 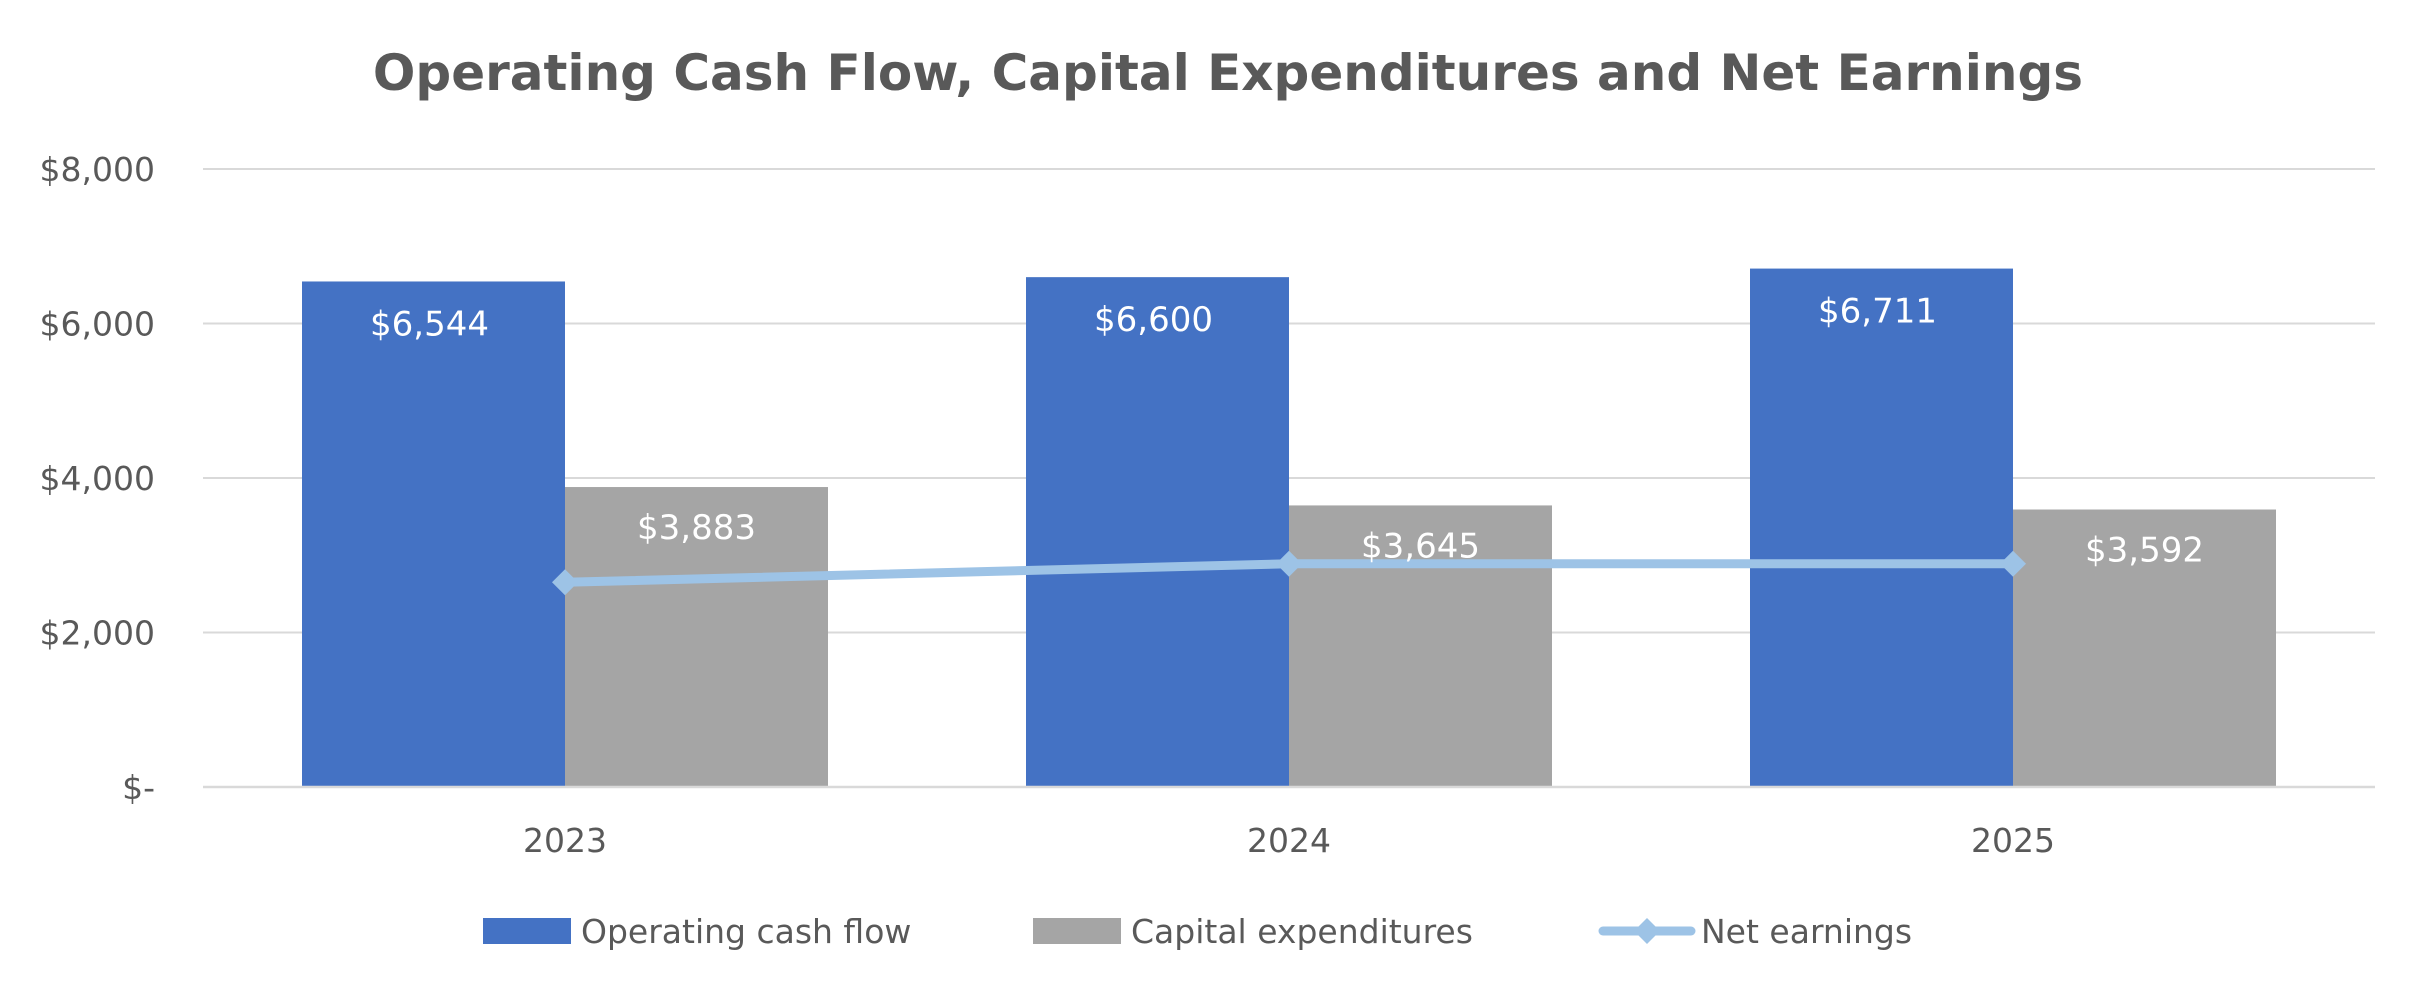 I want to click on y-axis-ticks: $- $2,000 $4,000 $6,000 $8,000, so click(x=97, y=478).